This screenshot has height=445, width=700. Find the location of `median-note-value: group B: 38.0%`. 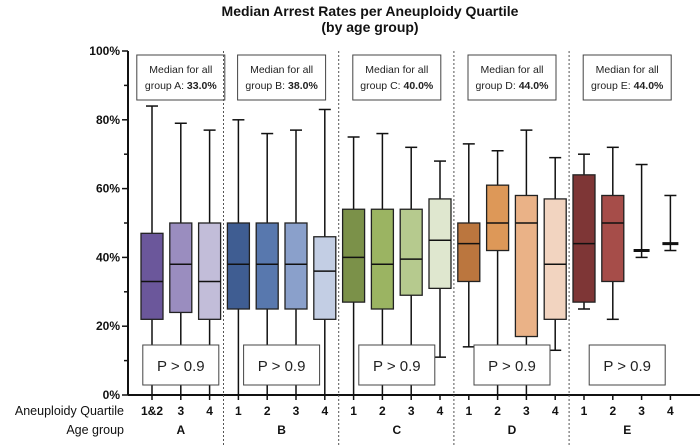

median-note-value: group B: 38.0% is located at coordinates (281, 86).